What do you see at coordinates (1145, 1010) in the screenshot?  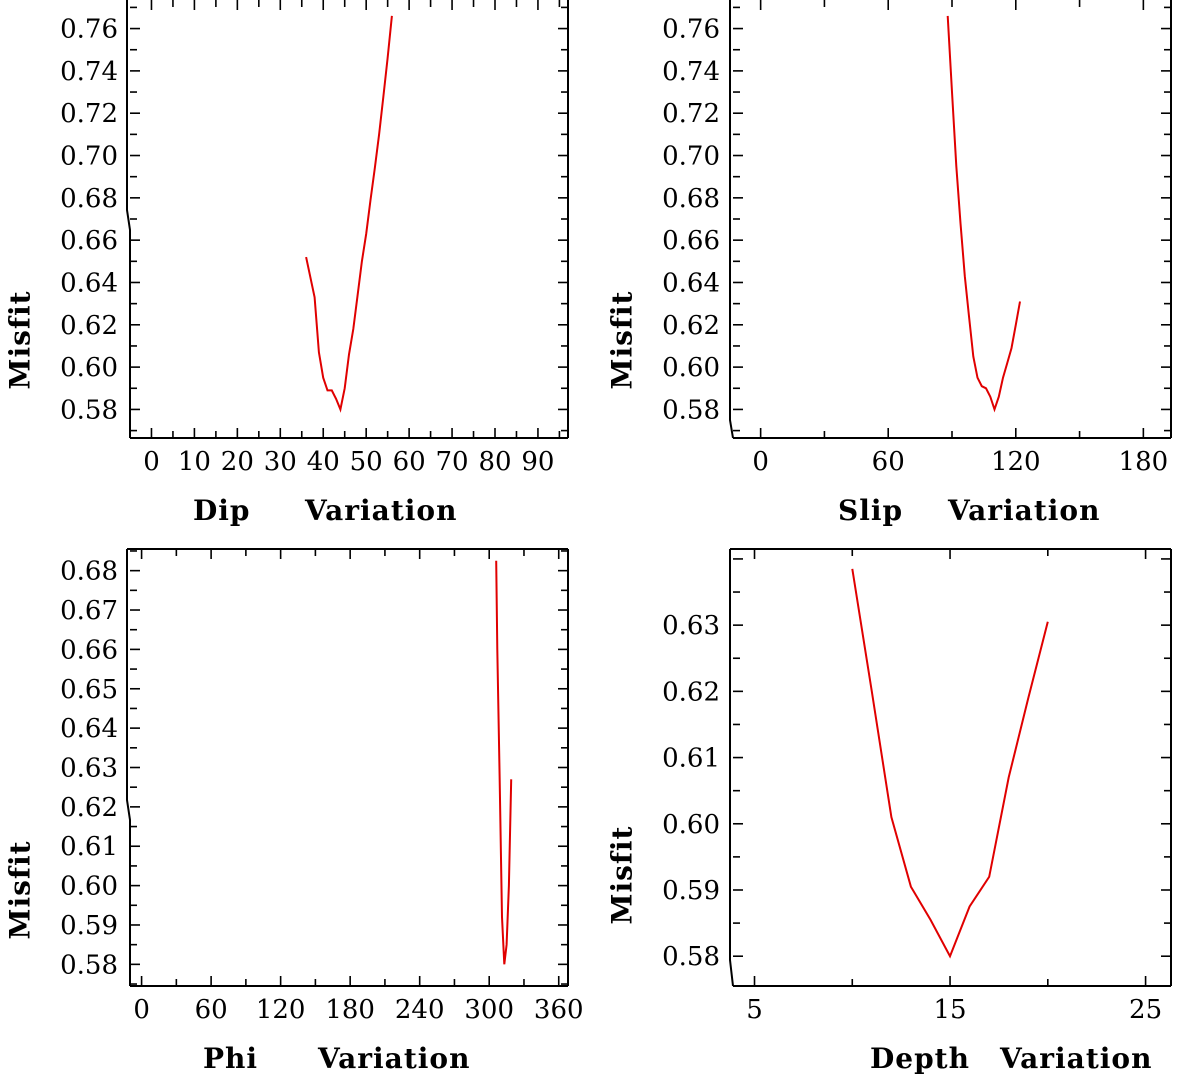 I see `x-tick-label: 25` at bounding box center [1145, 1010].